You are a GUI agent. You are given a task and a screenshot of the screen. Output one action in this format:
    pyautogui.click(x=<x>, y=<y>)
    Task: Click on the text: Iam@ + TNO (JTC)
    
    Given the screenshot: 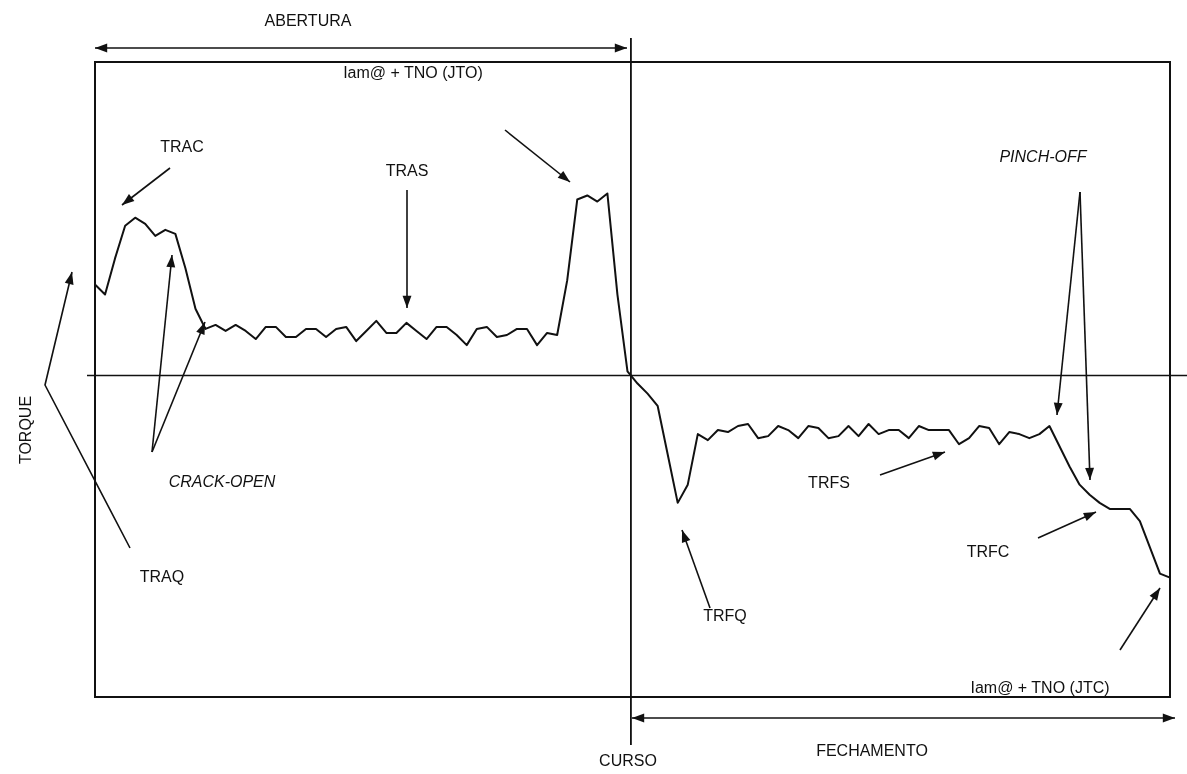 What is the action you would take?
    pyautogui.click(x=1040, y=688)
    